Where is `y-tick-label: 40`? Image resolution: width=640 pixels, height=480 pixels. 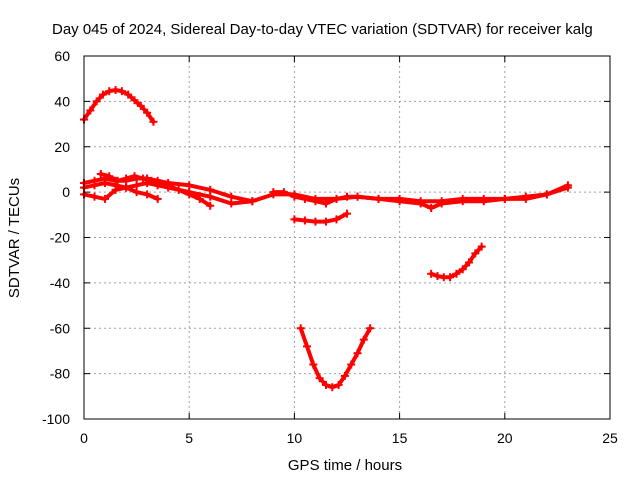
y-tick-label: 40 is located at coordinates (62, 101).